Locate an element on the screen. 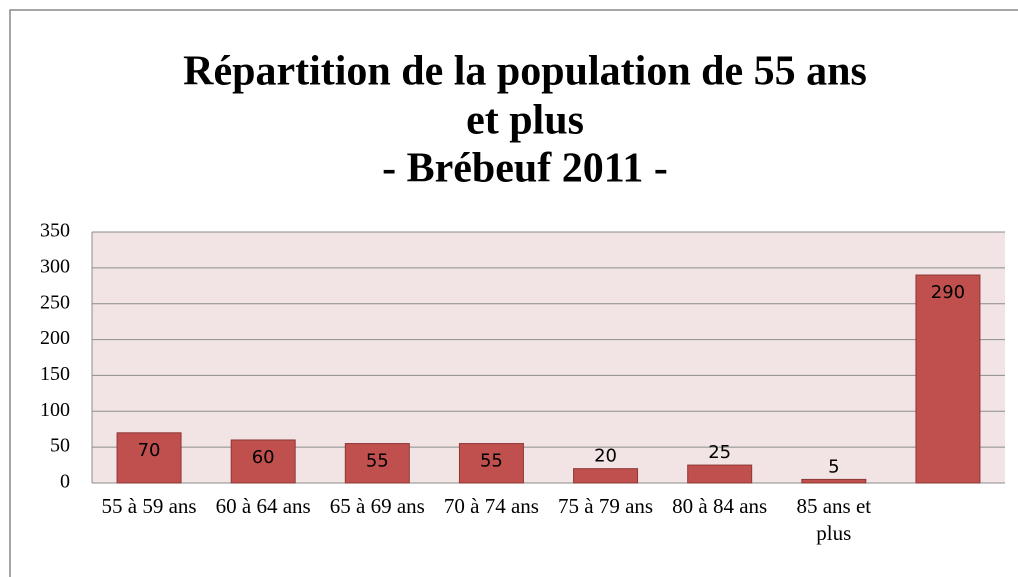 Image resolution: width=1018 pixels, height=577 pixels. y-tick-label: 200 is located at coordinates (55, 338).